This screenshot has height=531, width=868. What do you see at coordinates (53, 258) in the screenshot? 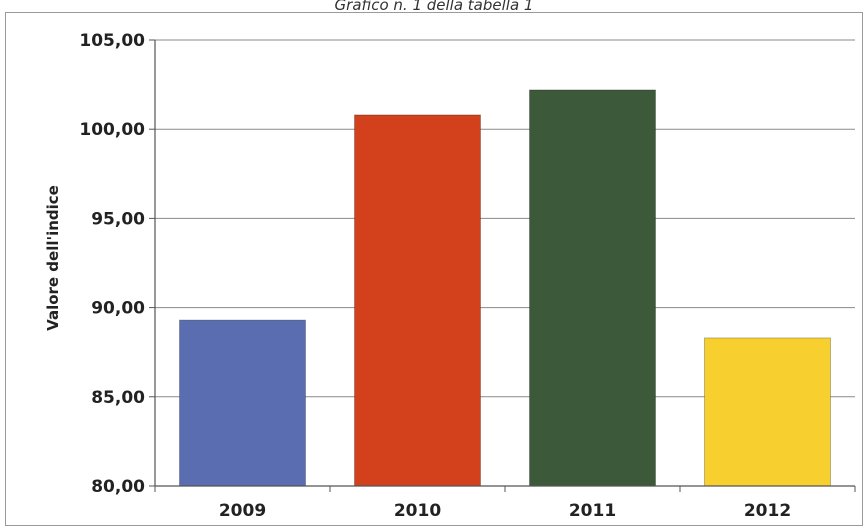
I see `y-axis-label: Valore dell'indice` at bounding box center [53, 258].